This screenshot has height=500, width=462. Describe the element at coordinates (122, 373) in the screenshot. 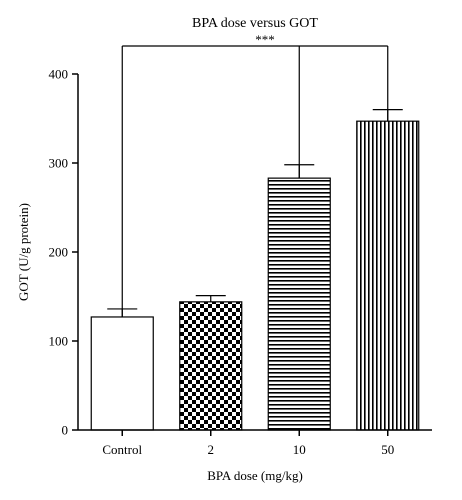

I see `bar-control` at that location.